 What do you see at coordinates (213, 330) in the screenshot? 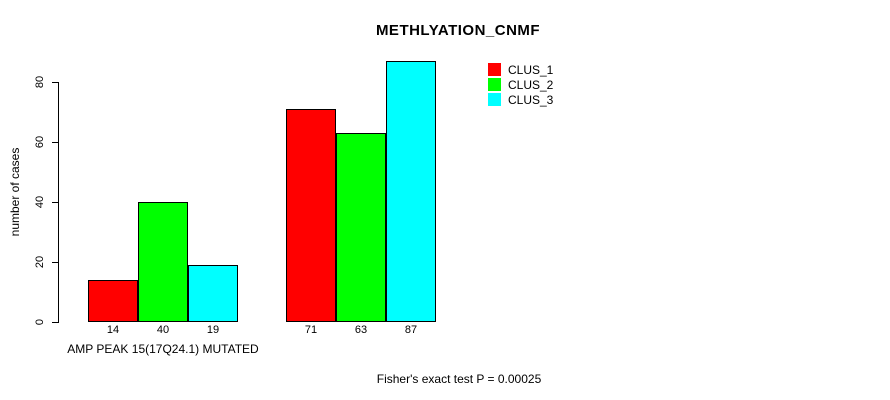
I see `bar-value-label: 19` at bounding box center [213, 330].